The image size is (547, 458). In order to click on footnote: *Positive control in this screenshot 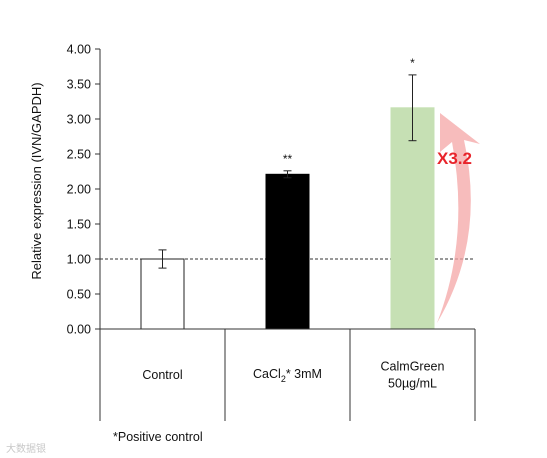, I will do `click(158, 437)`.